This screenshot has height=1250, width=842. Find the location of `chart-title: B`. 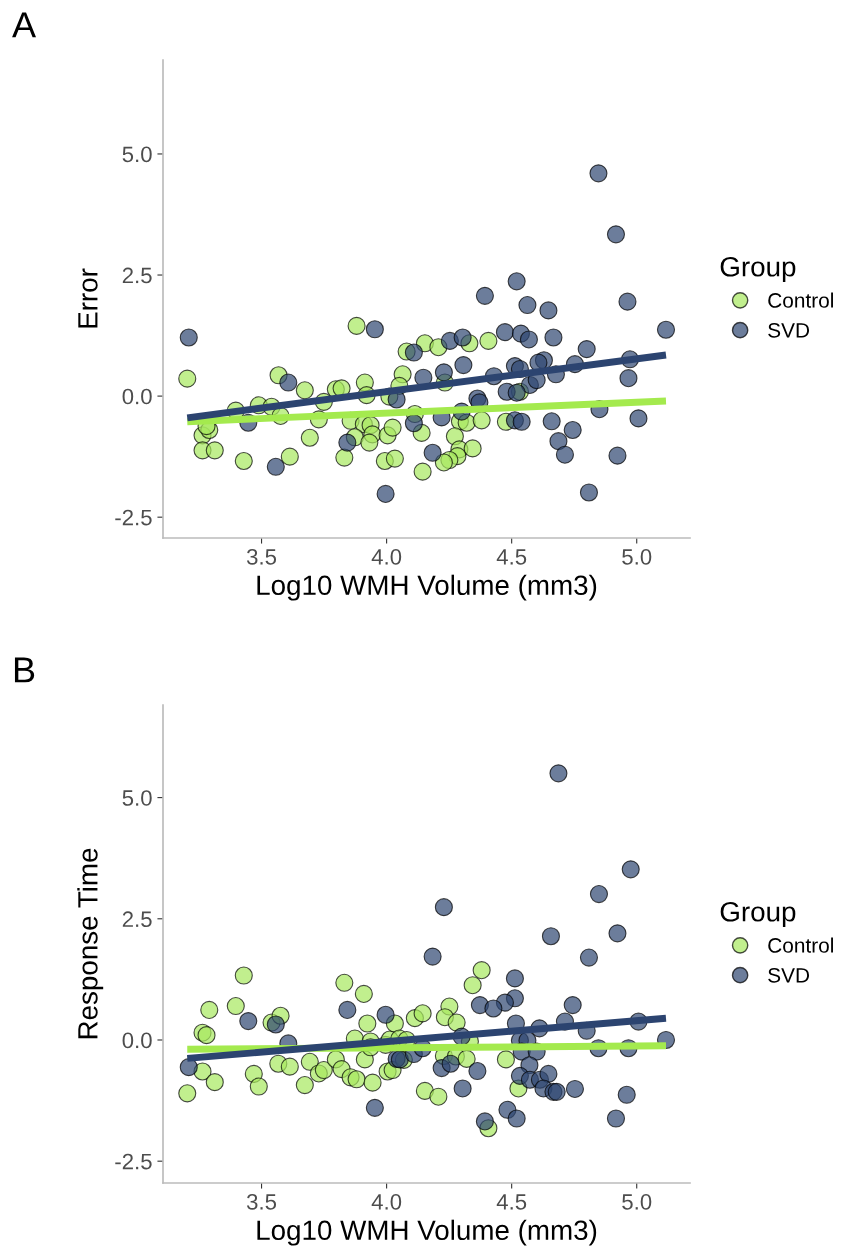

chart-title: B is located at coordinates (24, 670).